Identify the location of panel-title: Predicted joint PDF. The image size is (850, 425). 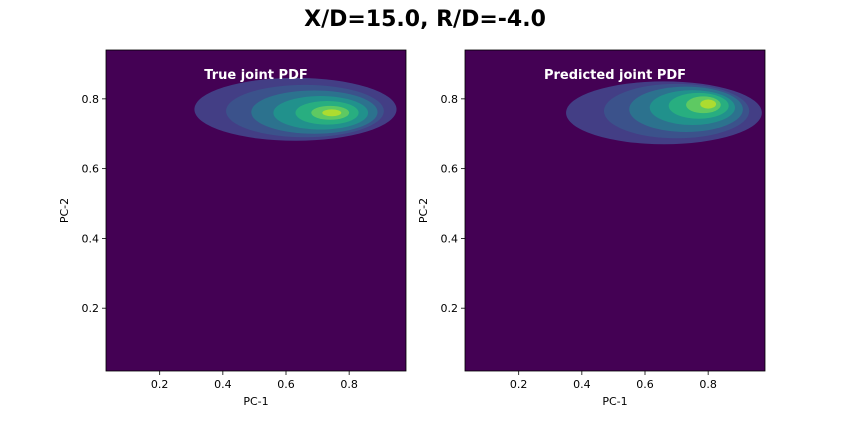
(615, 75).